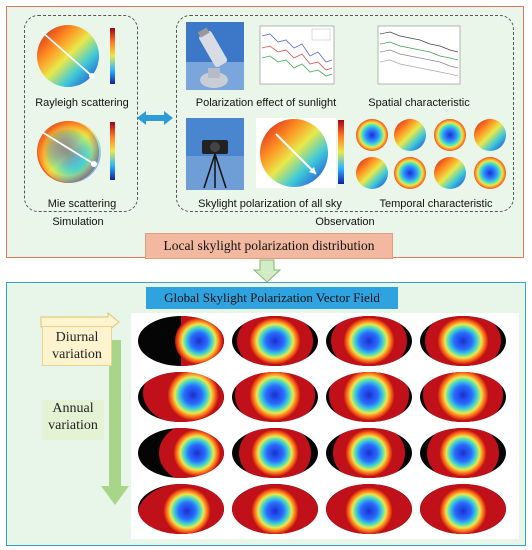  I want to click on down-arrow-icon, so click(267, 271).